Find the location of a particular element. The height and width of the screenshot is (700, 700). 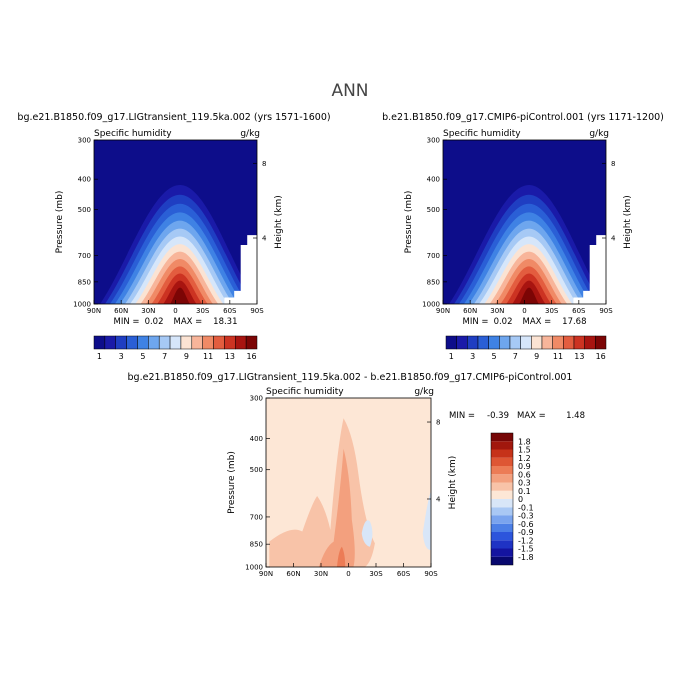

colorbar-label: -0.6 is located at coordinates (526, 524).